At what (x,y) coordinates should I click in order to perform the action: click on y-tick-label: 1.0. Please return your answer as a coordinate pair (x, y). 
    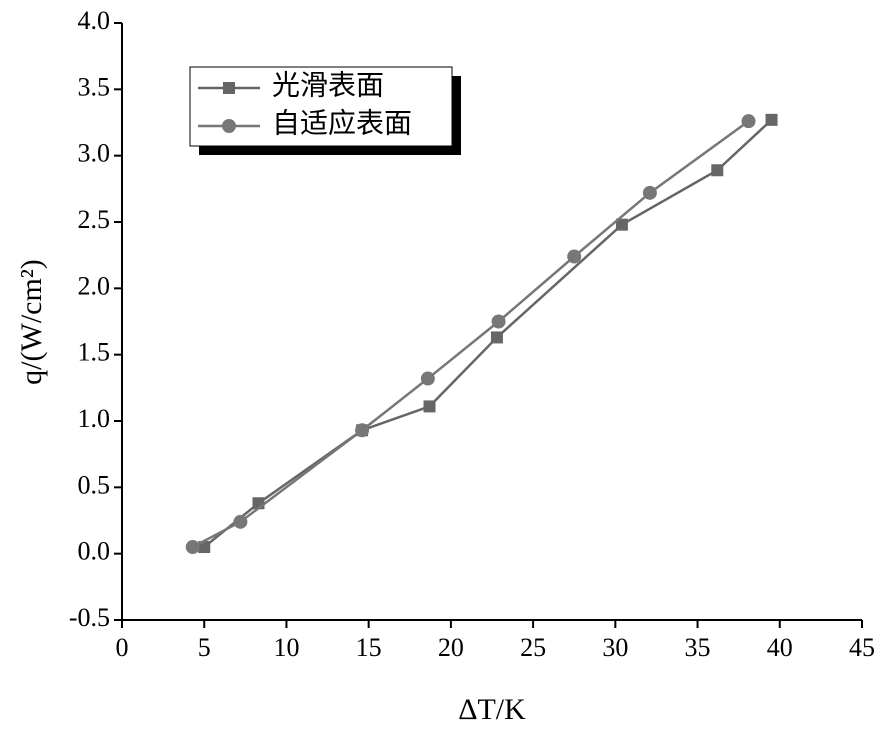
    Looking at the image, I should click on (94, 418).